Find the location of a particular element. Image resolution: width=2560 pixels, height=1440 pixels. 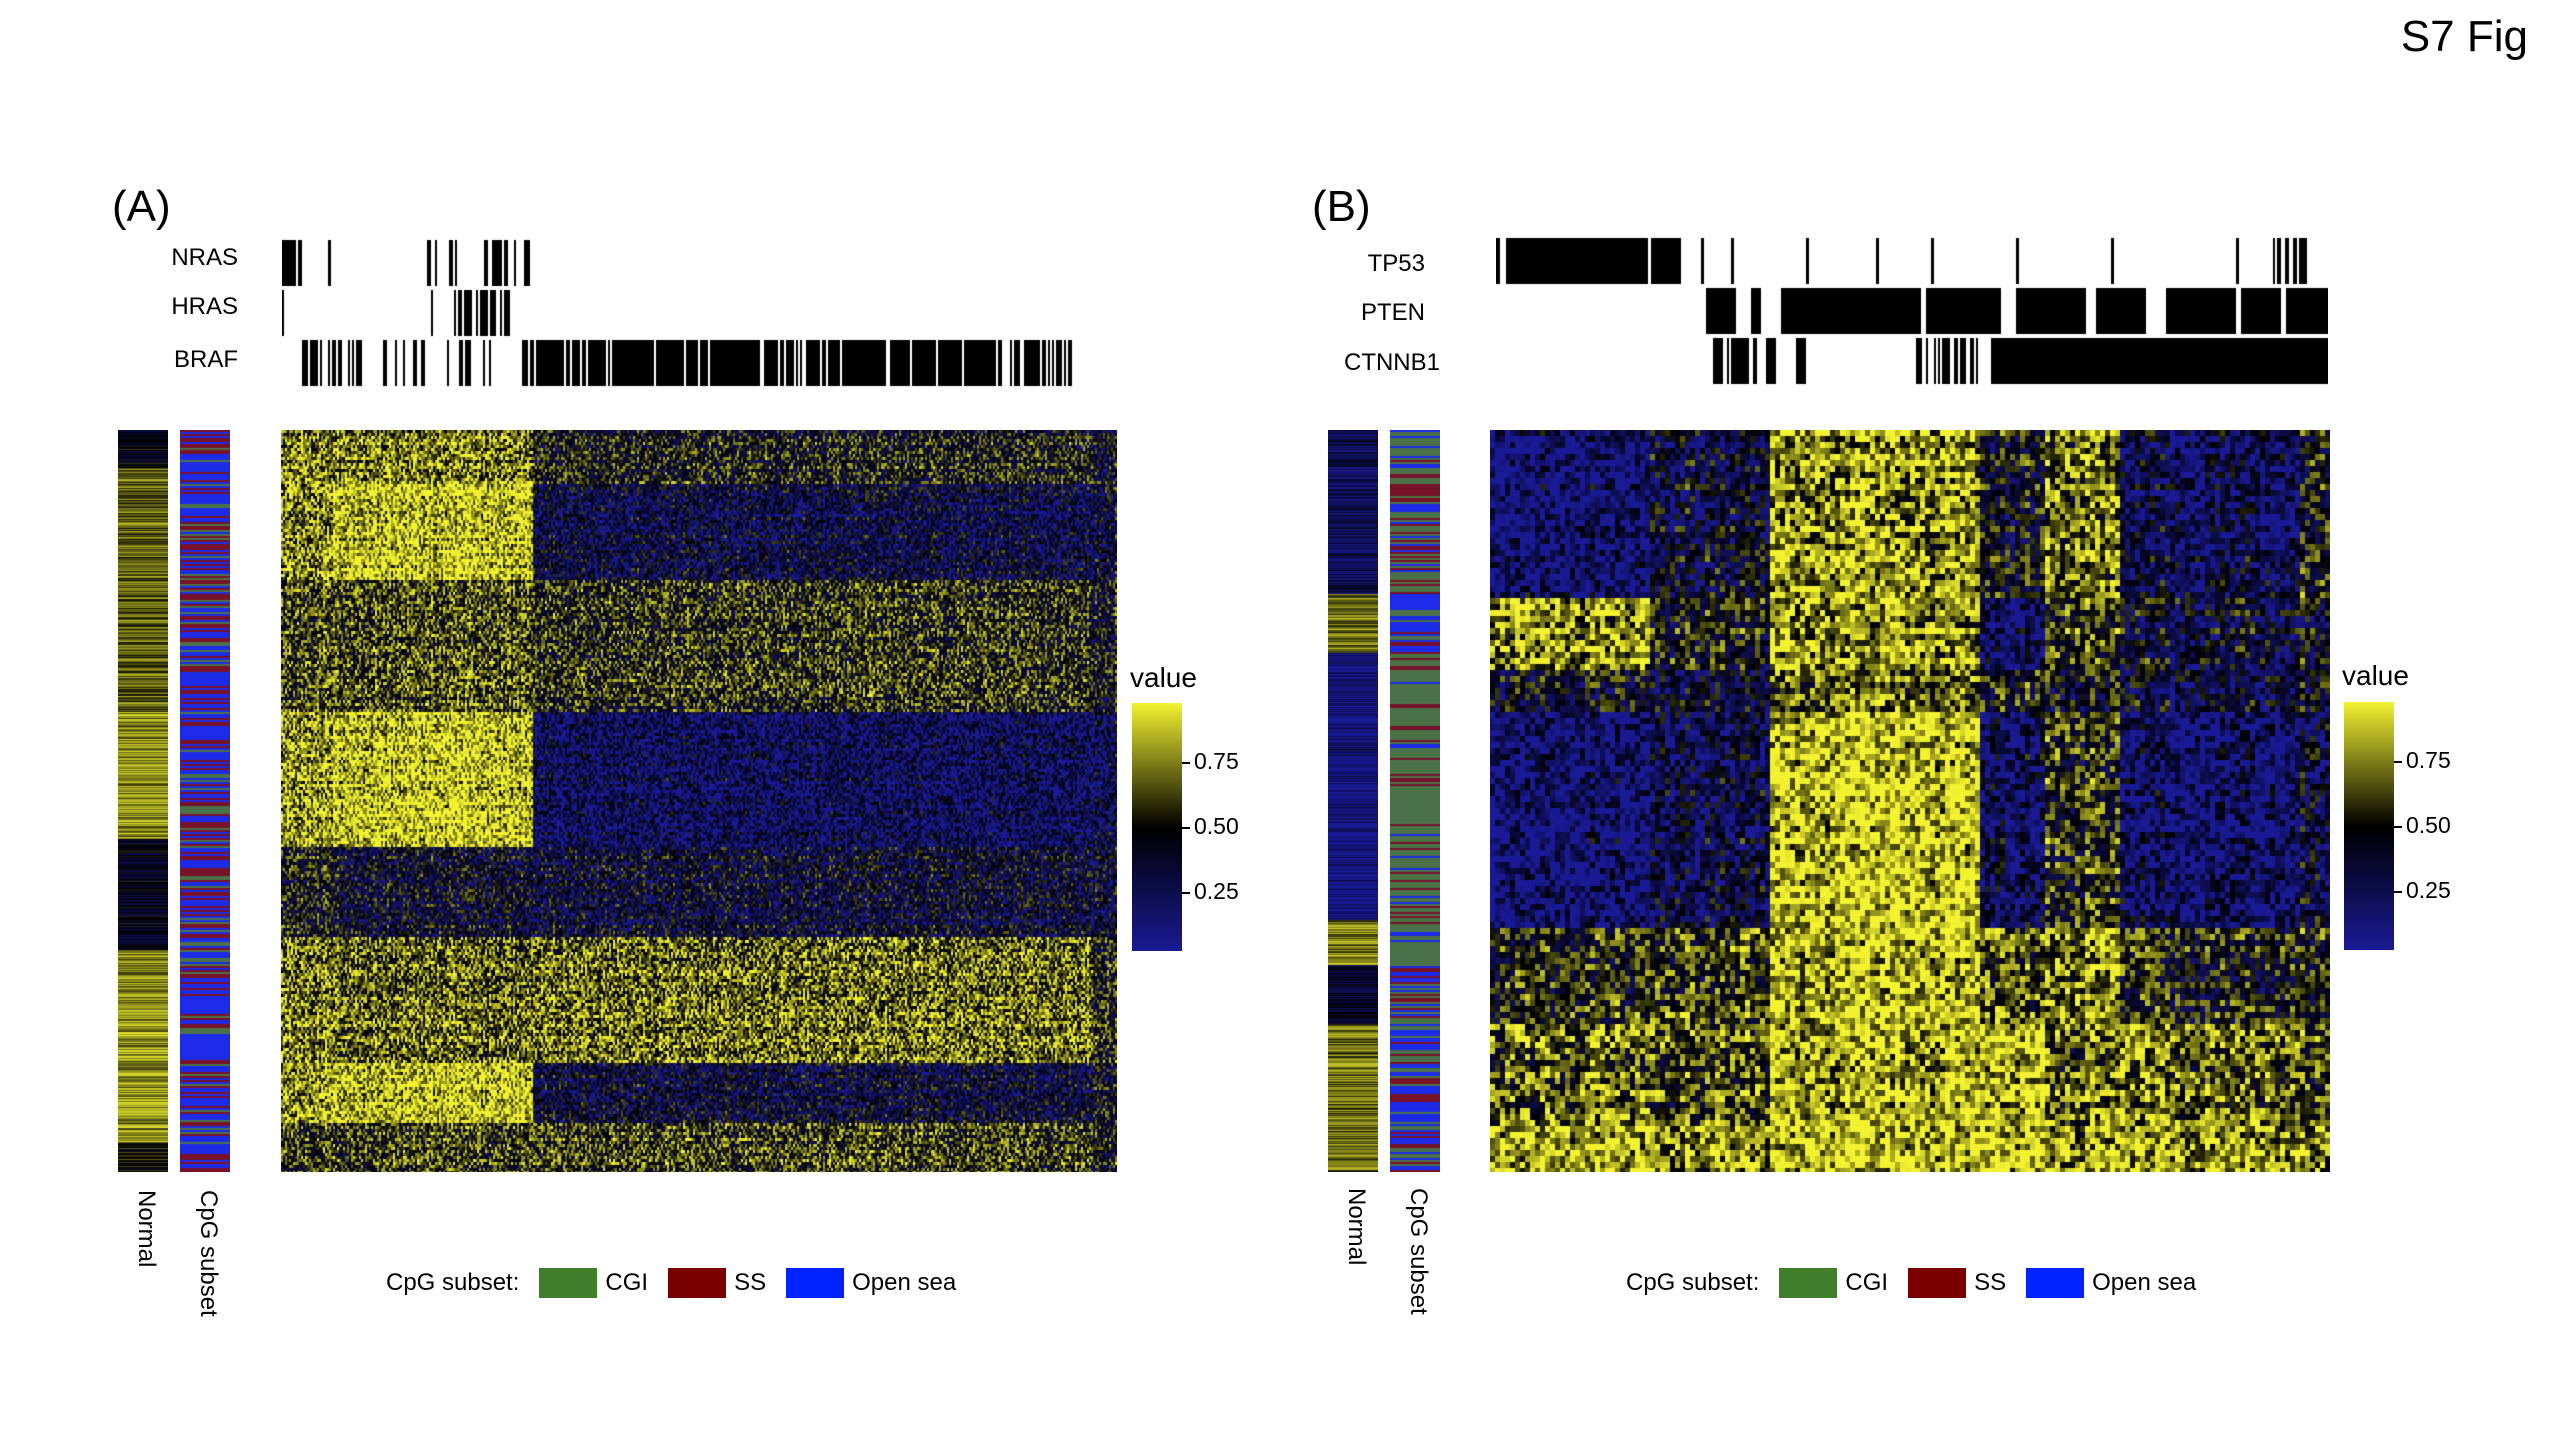

panel-b-color-scale is located at coordinates (2369, 826).